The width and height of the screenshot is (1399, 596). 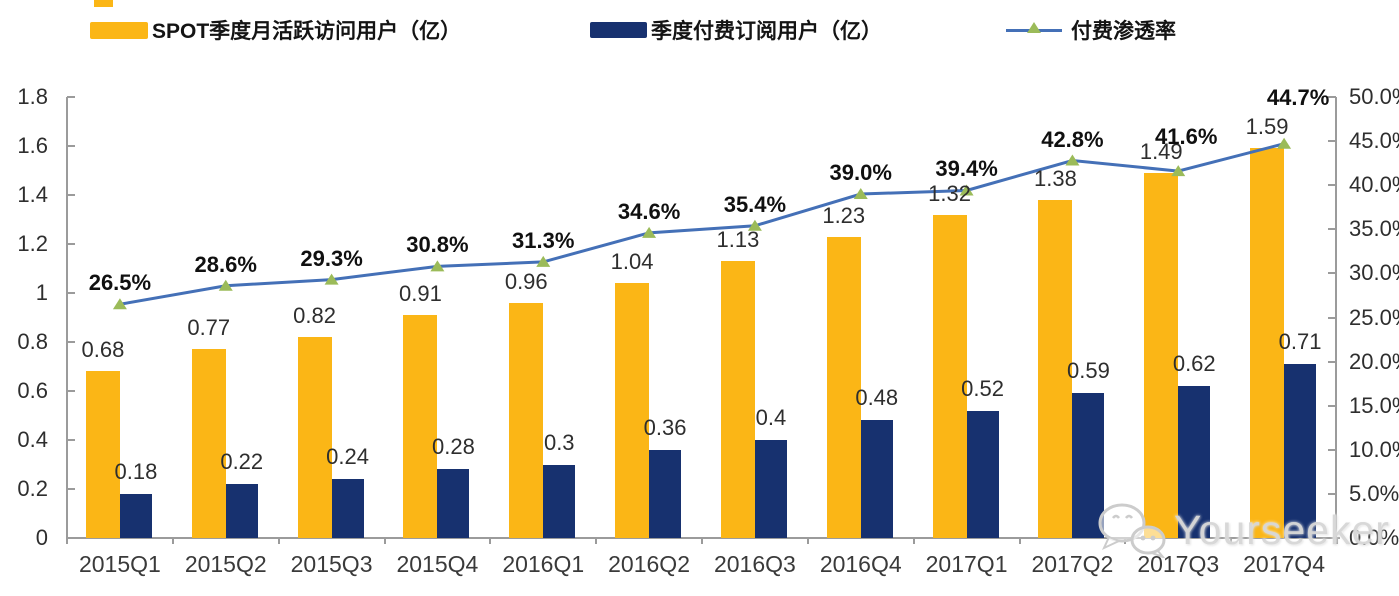 I want to click on x-axis-label: 2017Q4, so click(x=1284, y=564).